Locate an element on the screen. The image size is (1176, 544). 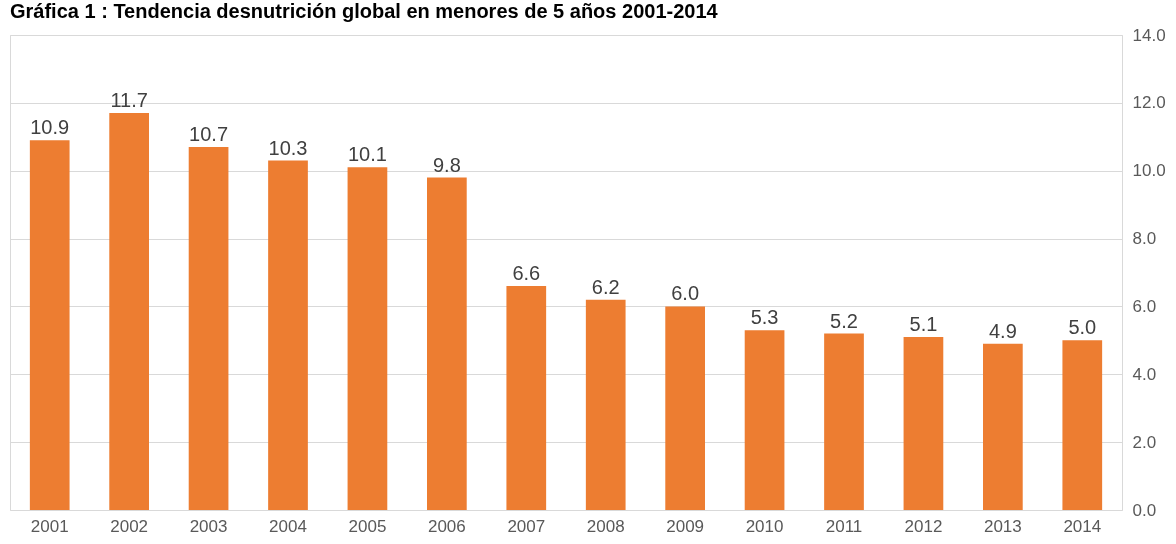
y-tick-label: 8.0 is located at coordinates (1144, 239).